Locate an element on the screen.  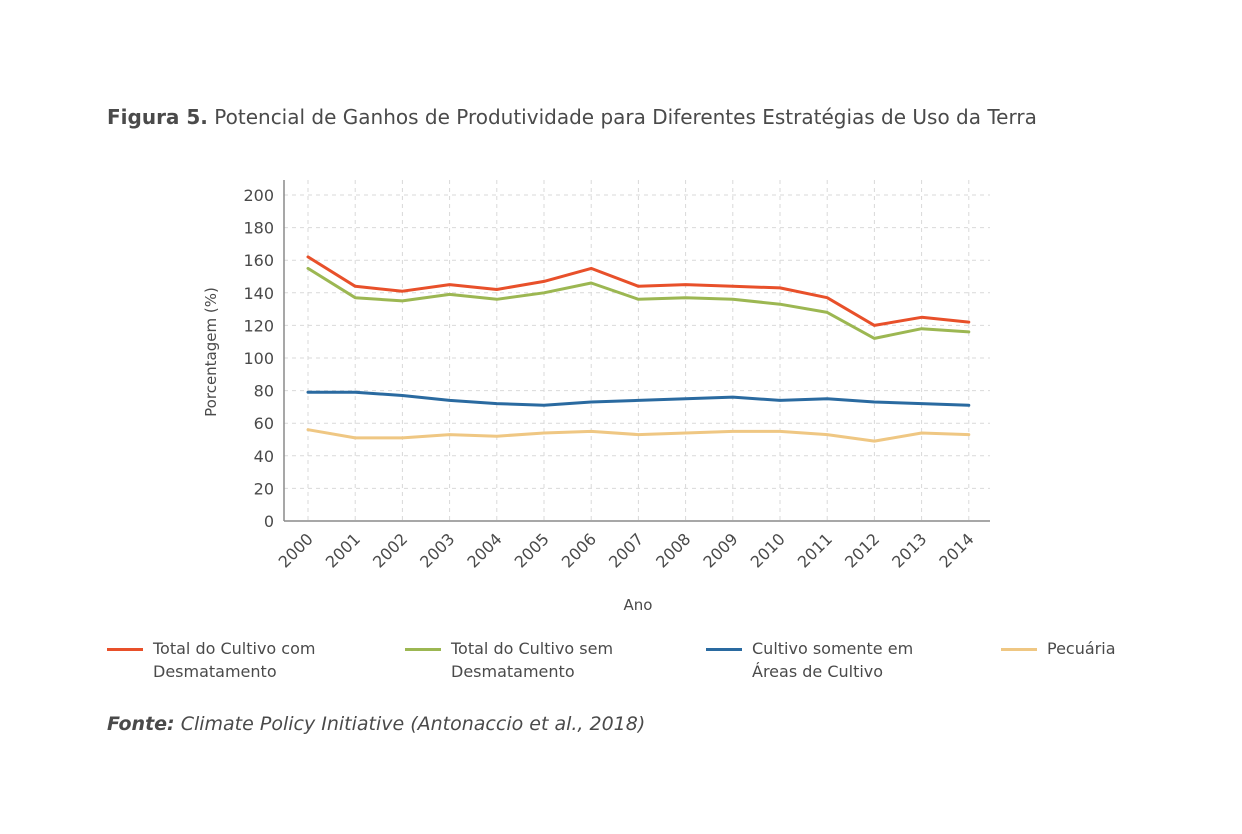
legend-label: Cultivo somente em Áreas de Cultivo is located at coordinates (833, 660).